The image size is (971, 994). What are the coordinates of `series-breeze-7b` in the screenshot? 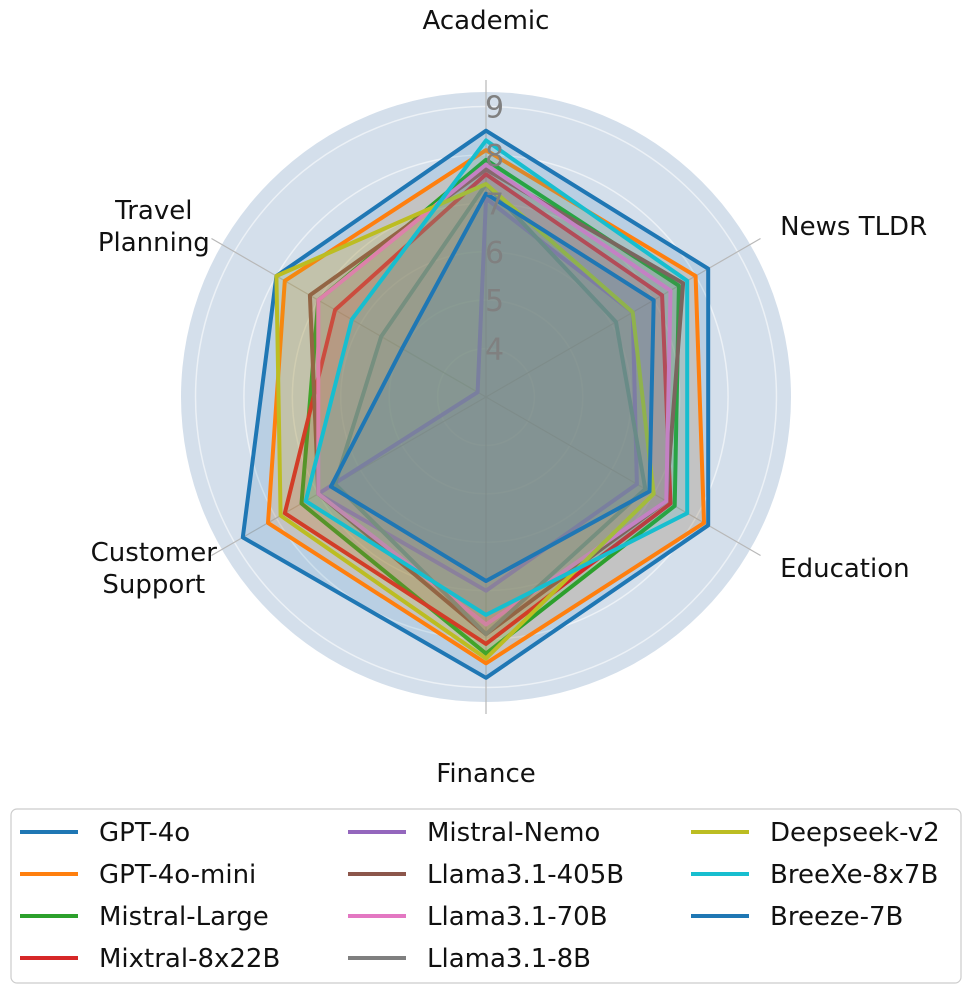 It's located at (492, 387).